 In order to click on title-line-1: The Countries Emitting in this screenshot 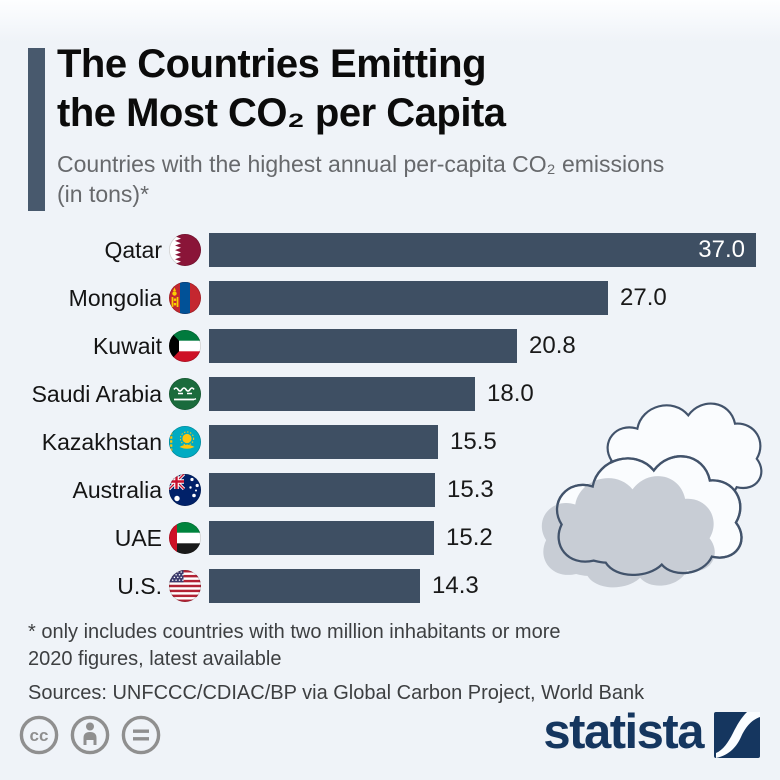, I will do `click(272, 64)`.